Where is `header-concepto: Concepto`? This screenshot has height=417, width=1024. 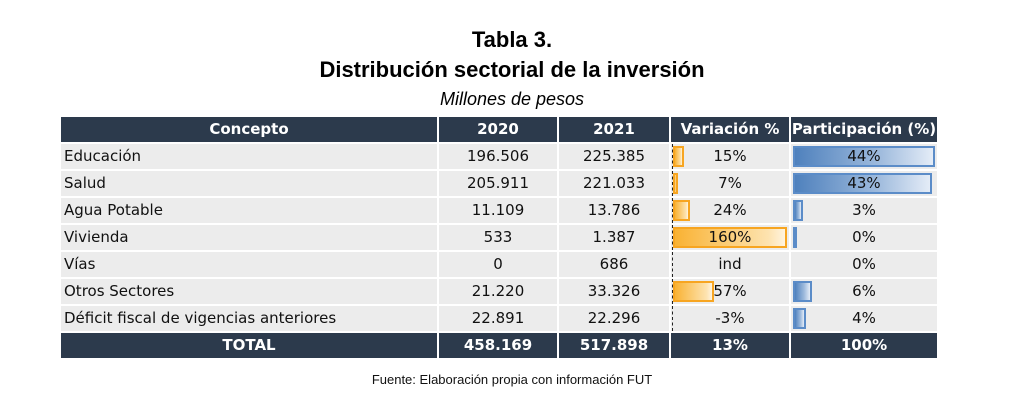
header-concepto: Concepto is located at coordinates (249, 129).